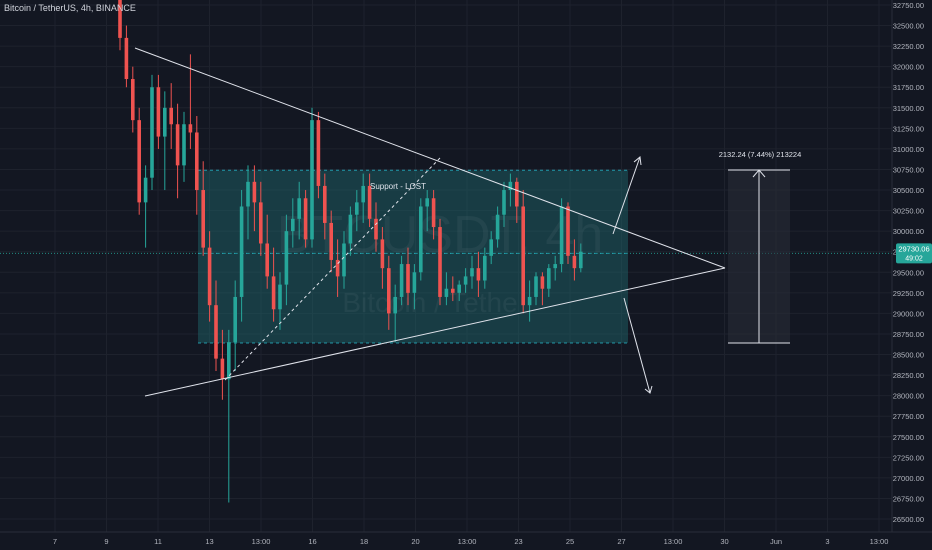 Image resolution: width=932 pixels, height=550 pixels. Describe the element at coordinates (908, 293) in the screenshot. I see `price-tick-label: 29250.00` at that location.